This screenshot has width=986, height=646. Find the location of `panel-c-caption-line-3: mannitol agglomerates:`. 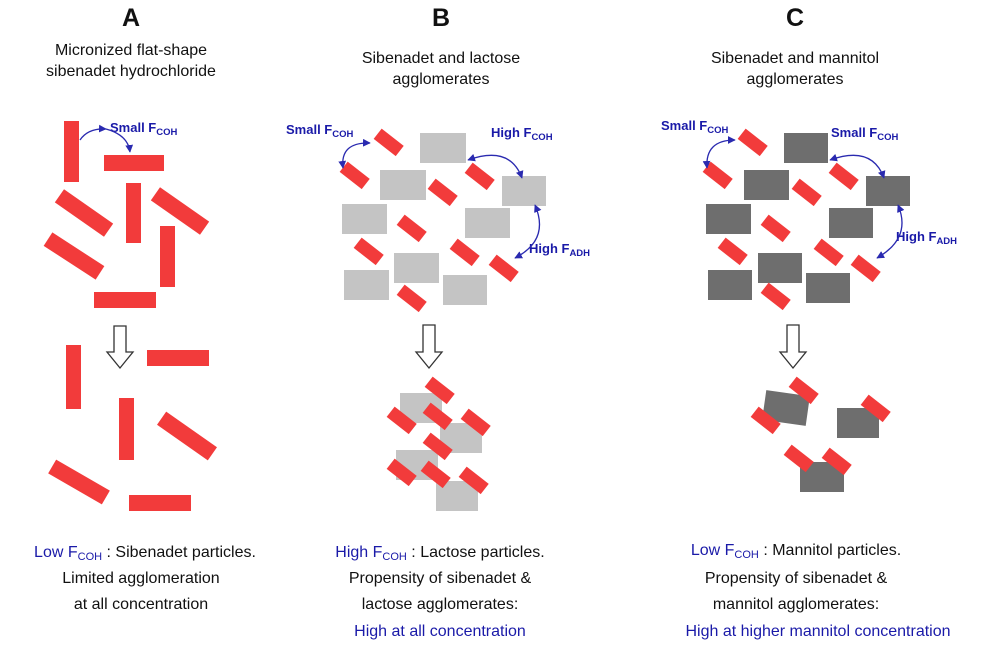

panel-c-caption-line-3: mannitol agglomerates: is located at coordinates (796, 604).